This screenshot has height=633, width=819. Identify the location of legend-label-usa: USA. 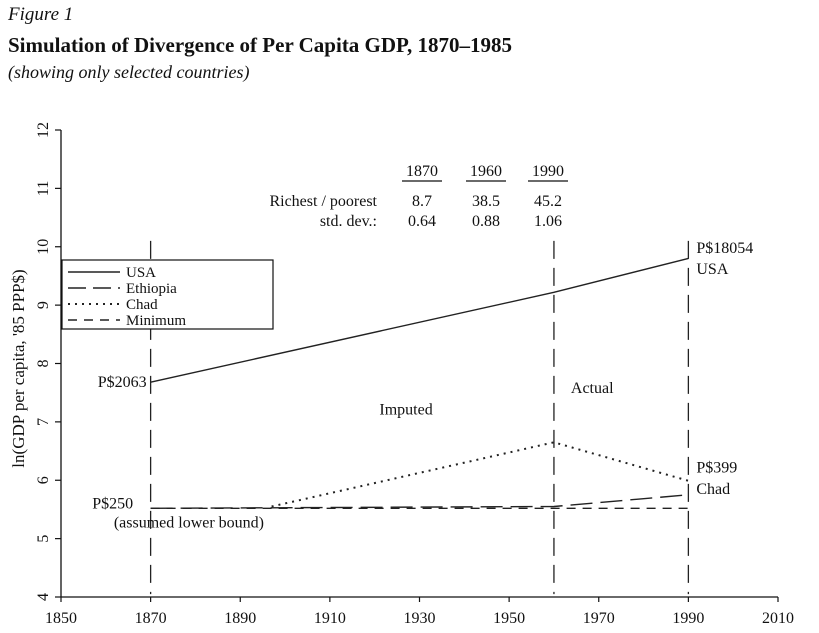
(141, 273).